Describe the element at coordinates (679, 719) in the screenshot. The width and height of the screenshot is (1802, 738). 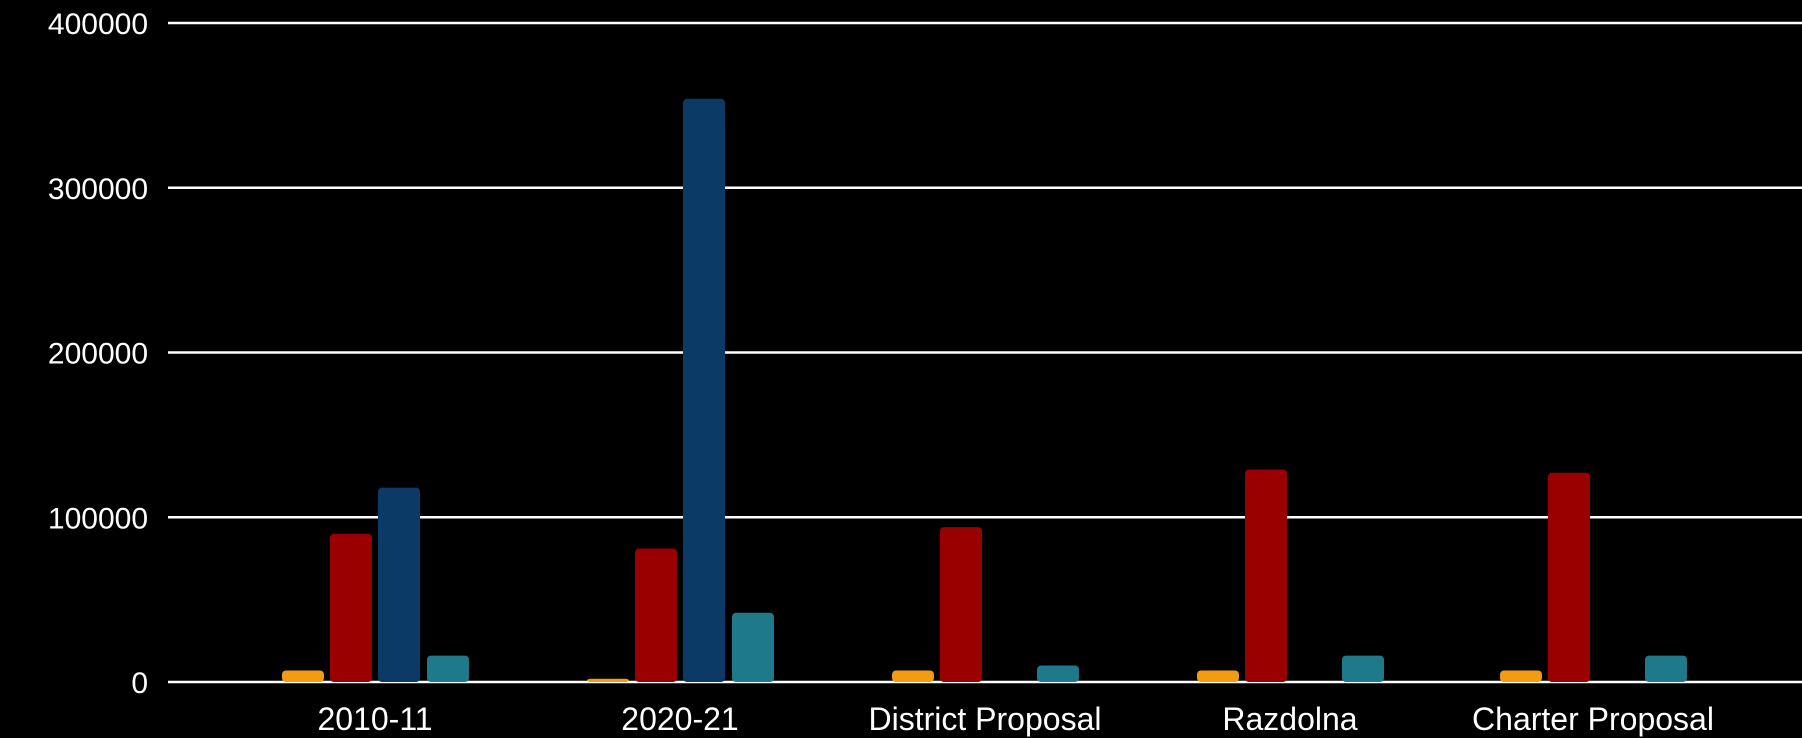
I see `x-category-label: 2020-21` at that location.